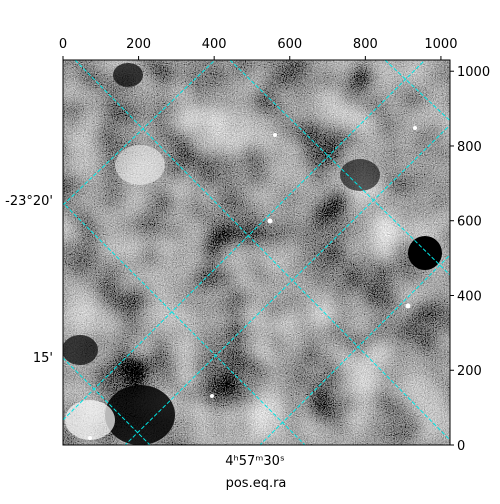 This screenshot has height=504, width=500. Describe the element at coordinates (469, 371) in the screenshot. I see `y-tick-label: 200` at that location.